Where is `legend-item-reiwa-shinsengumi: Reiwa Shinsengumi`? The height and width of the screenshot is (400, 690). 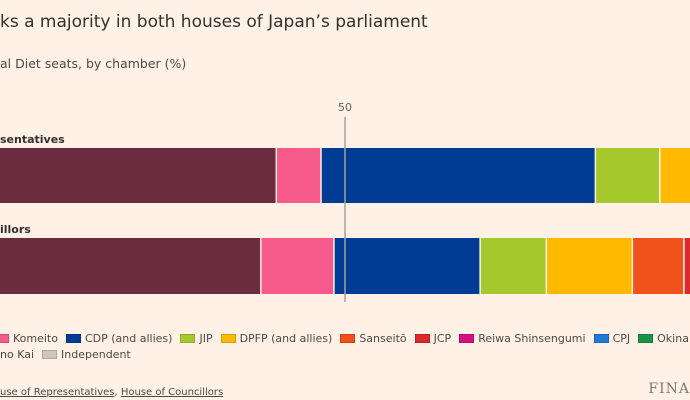
legend-item-reiwa-shinsengumi: Reiwa Shinsengumi is located at coordinates (522, 338).